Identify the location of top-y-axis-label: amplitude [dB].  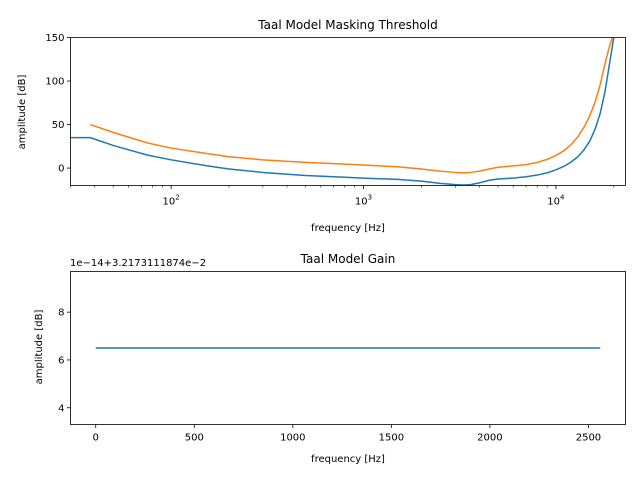
(22, 112).